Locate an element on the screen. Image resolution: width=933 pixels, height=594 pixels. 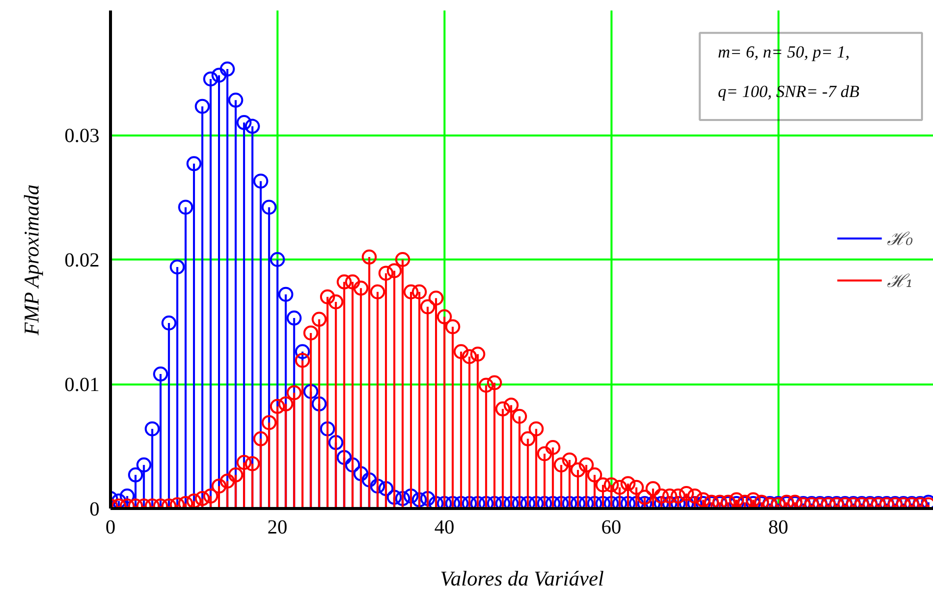
y-axis-title: FMP Aproximada is located at coordinates (32, 260).